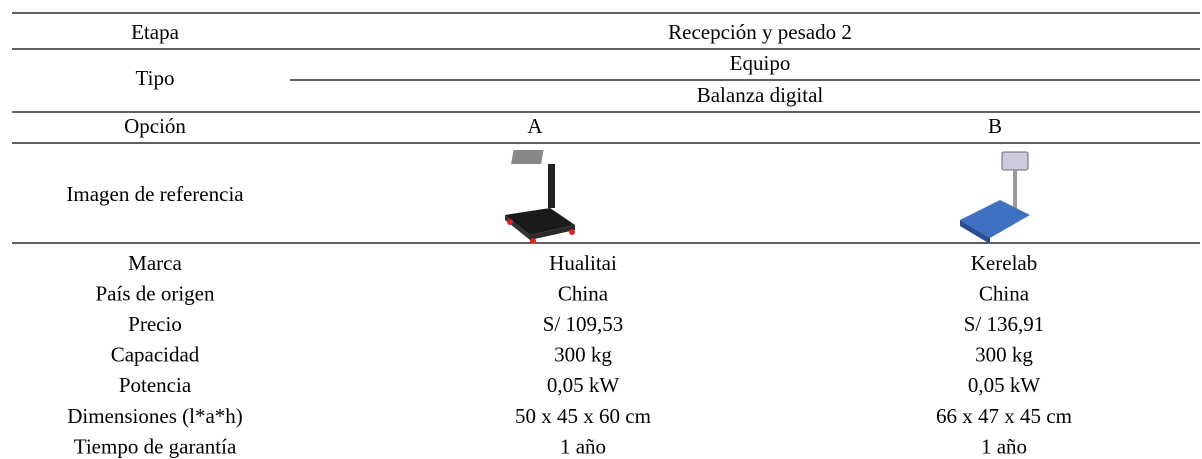 This screenshot has height=459, width=1202. What do you see at coordinates (1004, 416) in the screenshot?
I see `cell: 66 x 47 x 45 cm` at bounding box center [1004, 416].